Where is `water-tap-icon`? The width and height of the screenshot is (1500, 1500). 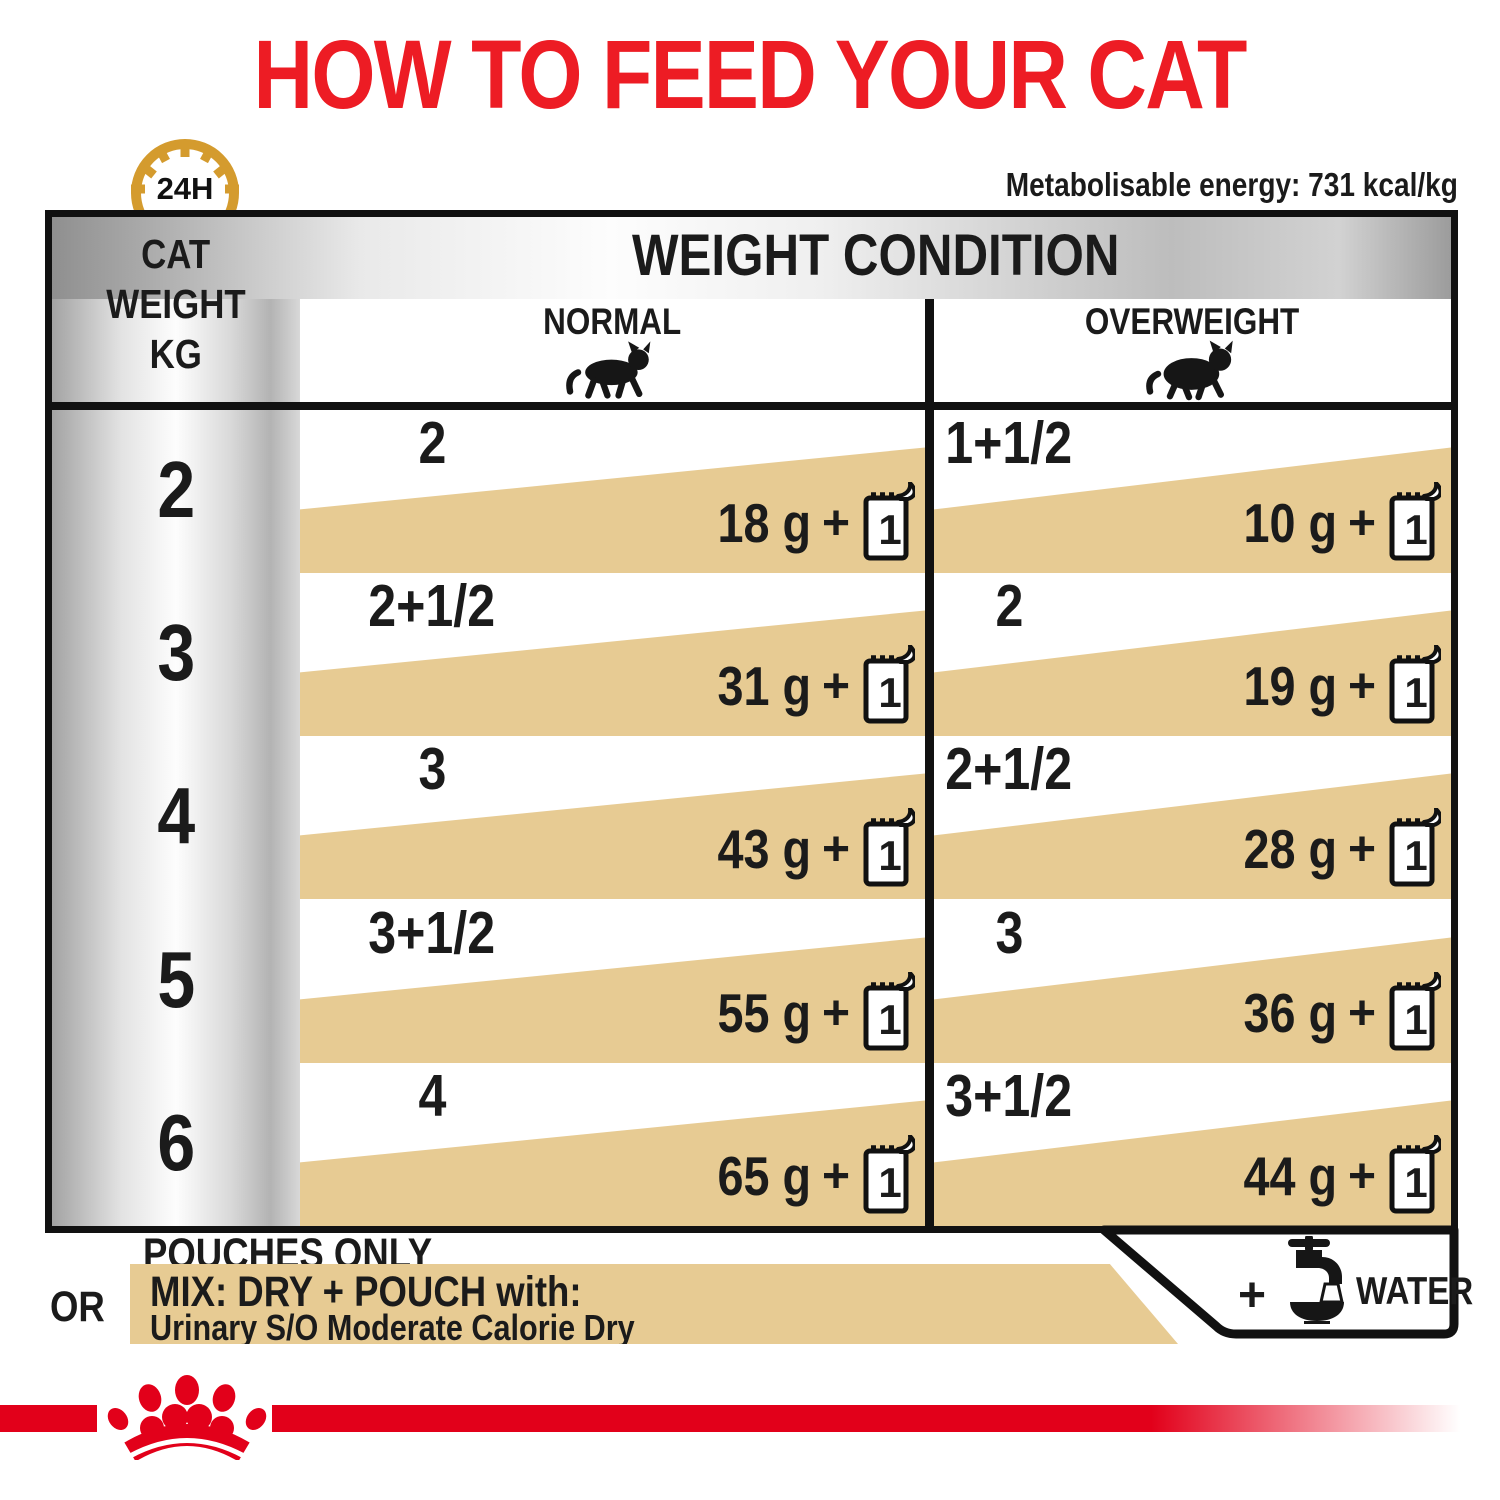 water-tap-icon is located at coordinates (1311, 1279).